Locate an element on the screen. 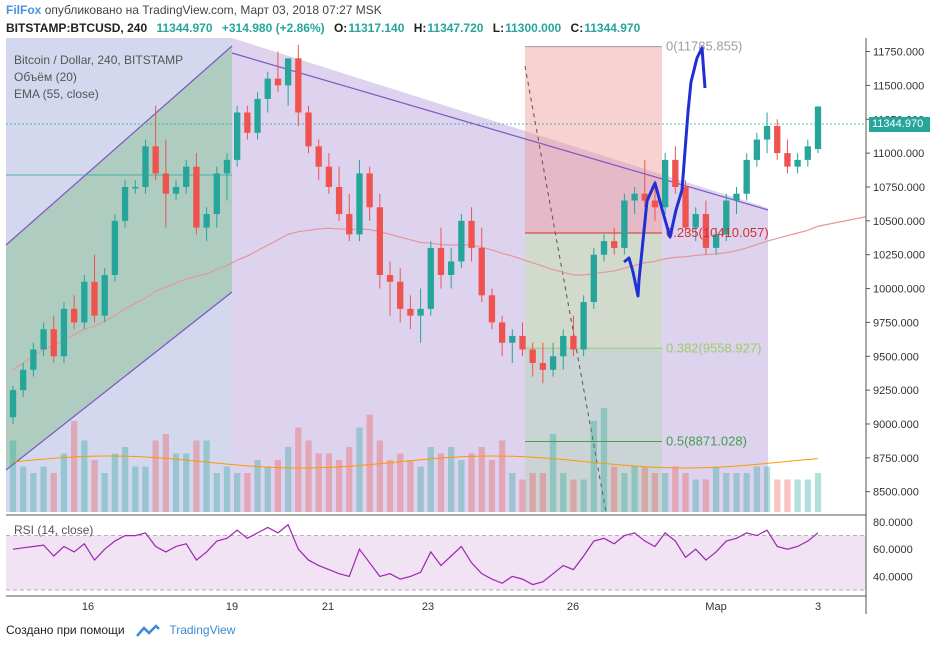 The height and width of the screenshot is (650, 935). legend-volume: Объём (20) is located at coordinates (45, 77).